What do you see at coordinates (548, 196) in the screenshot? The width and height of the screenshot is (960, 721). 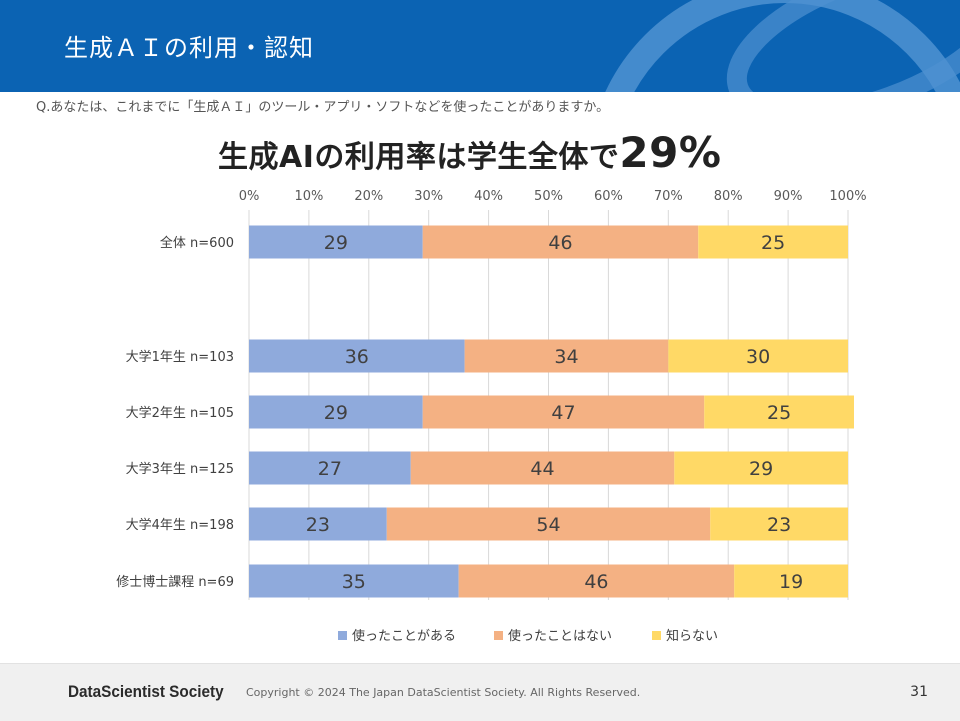 I see `x-tick-label: 50%` at bounding box center [548, 196].